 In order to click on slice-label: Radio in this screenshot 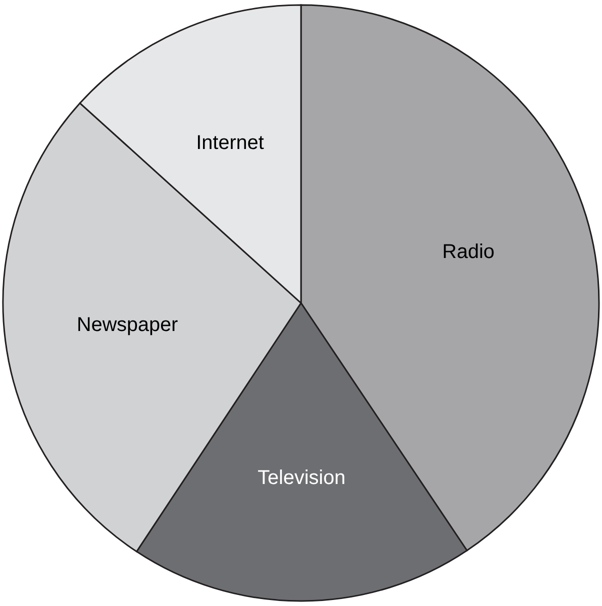, I will do `click(468, 252)`.